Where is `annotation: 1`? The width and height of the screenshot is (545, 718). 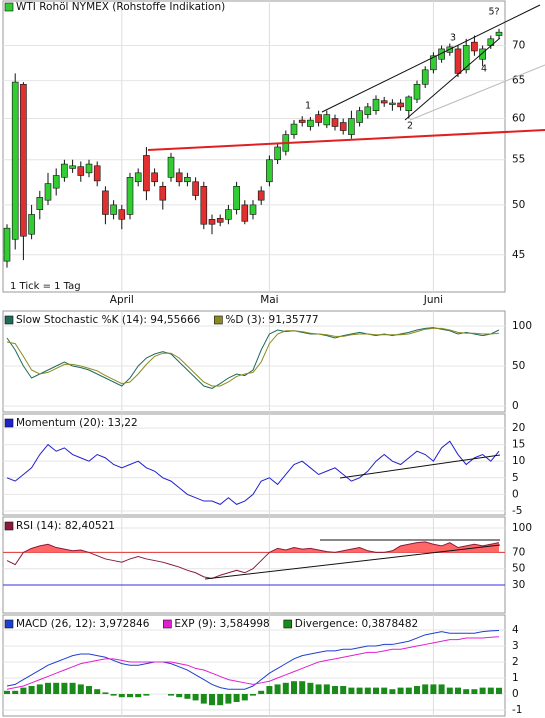 annotation: 1 is located at coordinates (308, 106).